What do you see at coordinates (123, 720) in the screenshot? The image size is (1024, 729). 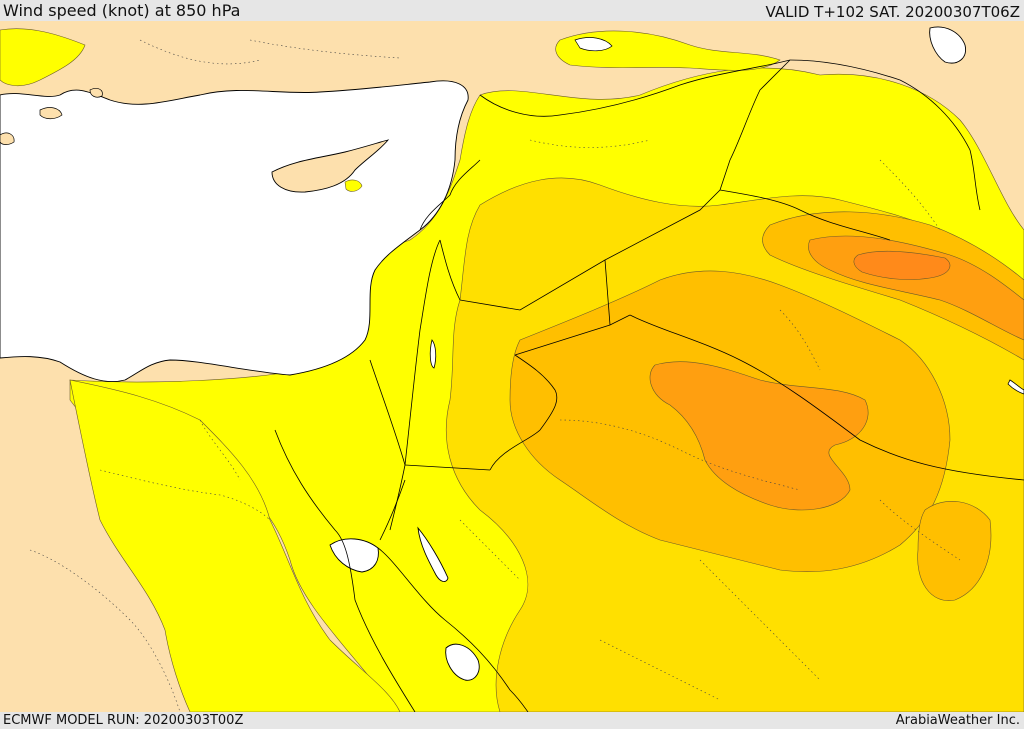 I see `model-run-label: ECMWF MODEL RUN: 20200303T00Z` at bounding box center [123, 720].